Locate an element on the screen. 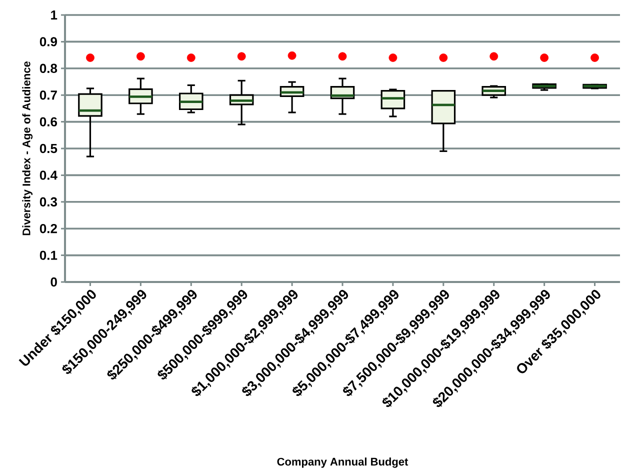 This screenshot has height=474, width=624. y-tick-label: 0.1 is located at coordinates (49, 255).